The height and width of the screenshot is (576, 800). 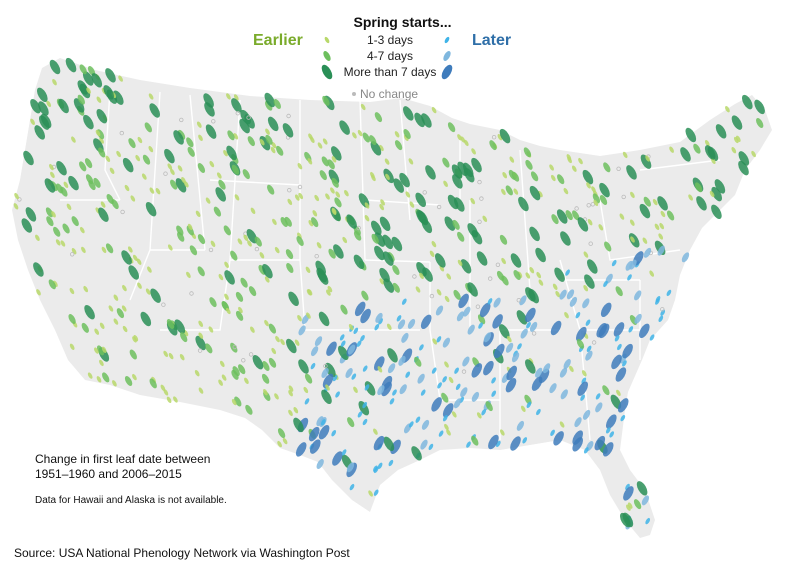 What do you see at coordinates (354, 94) in the screenshot?
I see `no-change-dot-icon` at bounding box center [354, 94].